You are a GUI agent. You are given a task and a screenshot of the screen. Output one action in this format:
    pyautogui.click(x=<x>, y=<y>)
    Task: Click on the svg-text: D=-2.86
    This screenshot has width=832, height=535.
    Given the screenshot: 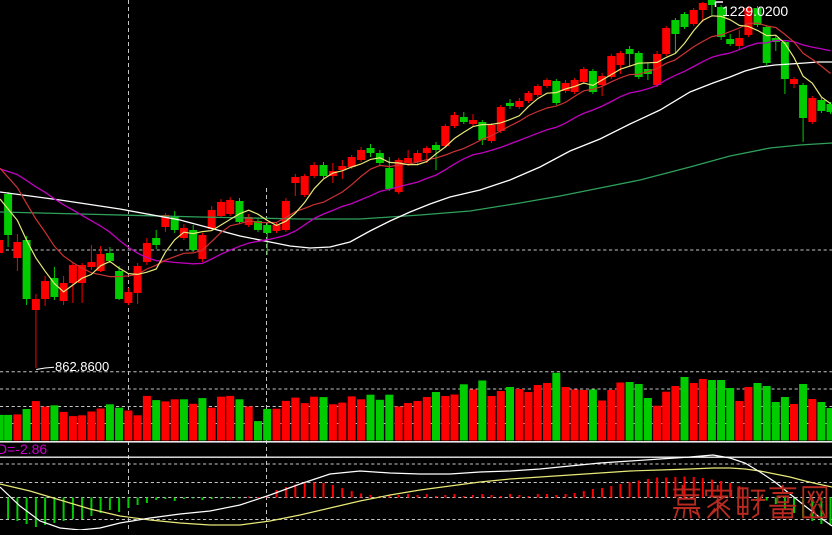 What is the action you would take?
    pyautogui.click(x=23, y=449)
    